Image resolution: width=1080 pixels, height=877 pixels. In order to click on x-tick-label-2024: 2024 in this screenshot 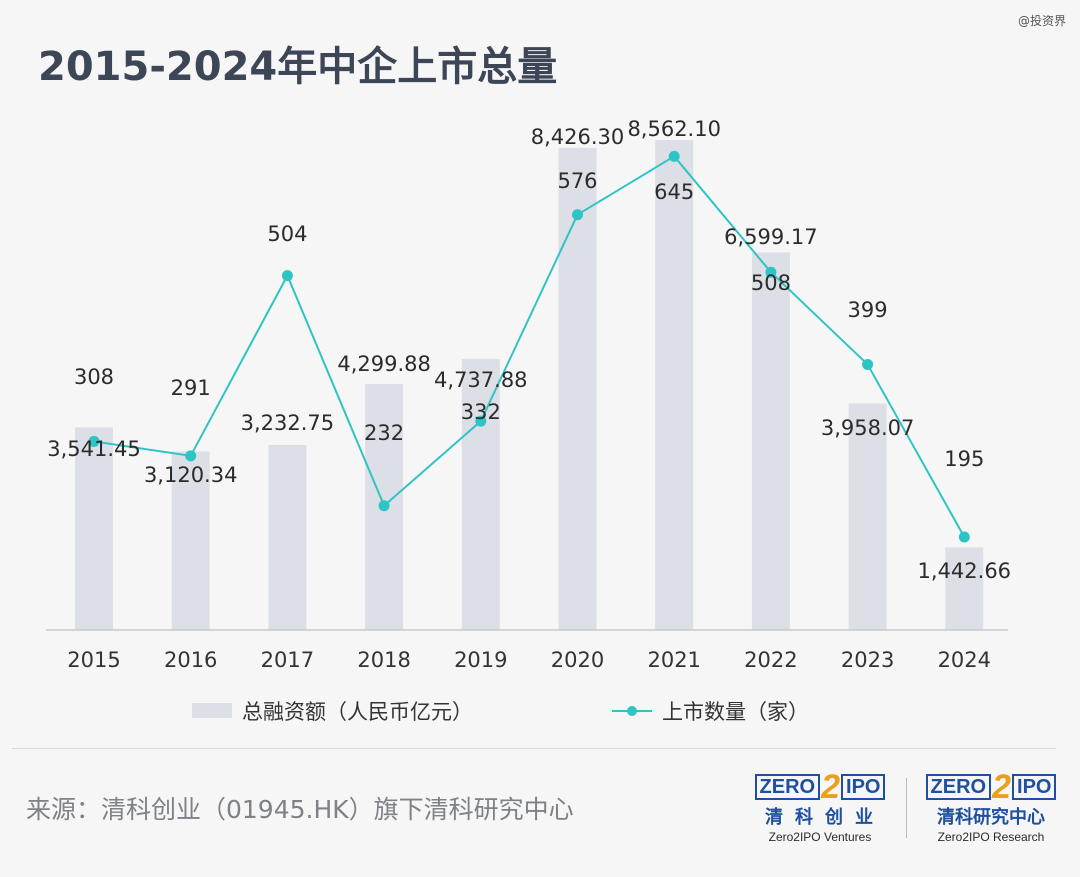, I will do `click(964, 660)`.